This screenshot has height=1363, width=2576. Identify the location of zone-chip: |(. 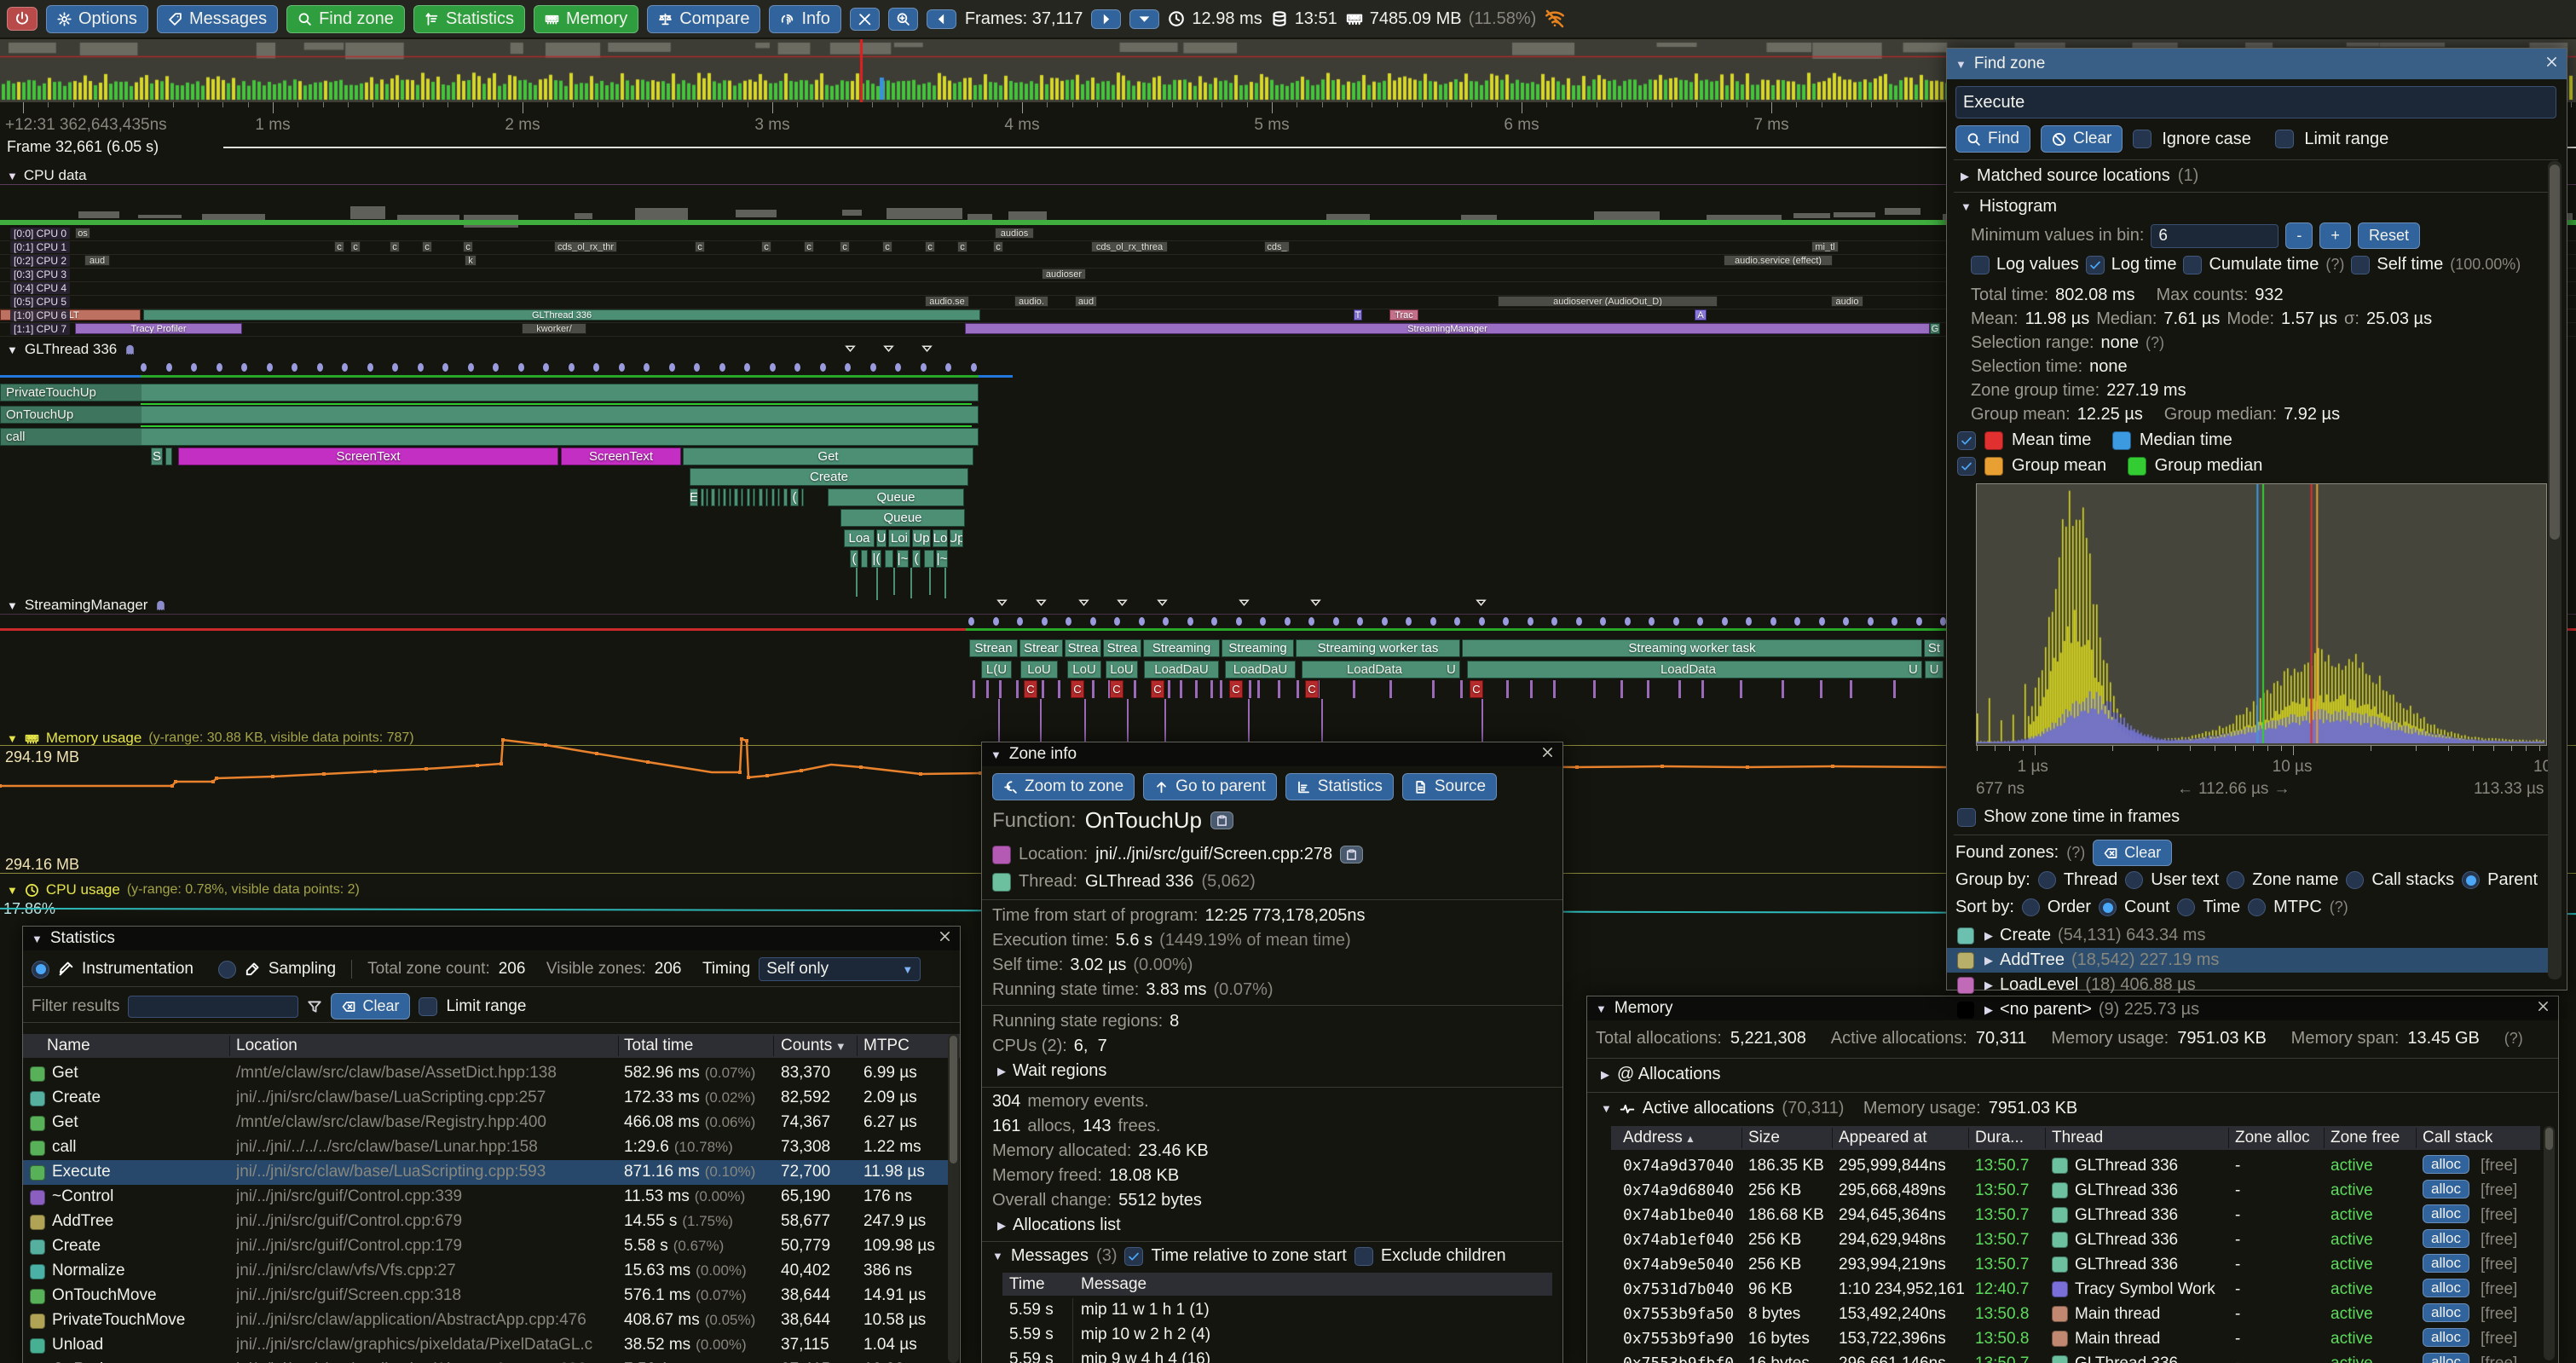
(876, 559).